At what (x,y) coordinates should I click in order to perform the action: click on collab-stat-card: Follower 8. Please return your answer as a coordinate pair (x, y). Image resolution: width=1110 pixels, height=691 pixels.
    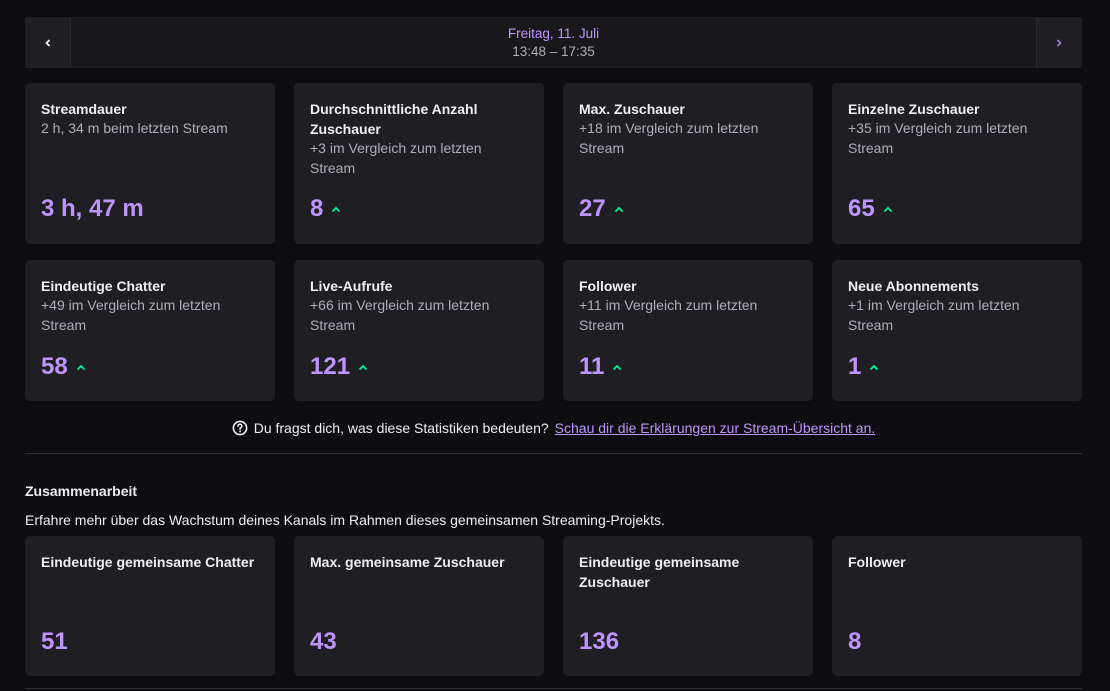
    Looking at the image, I should click on (957, 606).